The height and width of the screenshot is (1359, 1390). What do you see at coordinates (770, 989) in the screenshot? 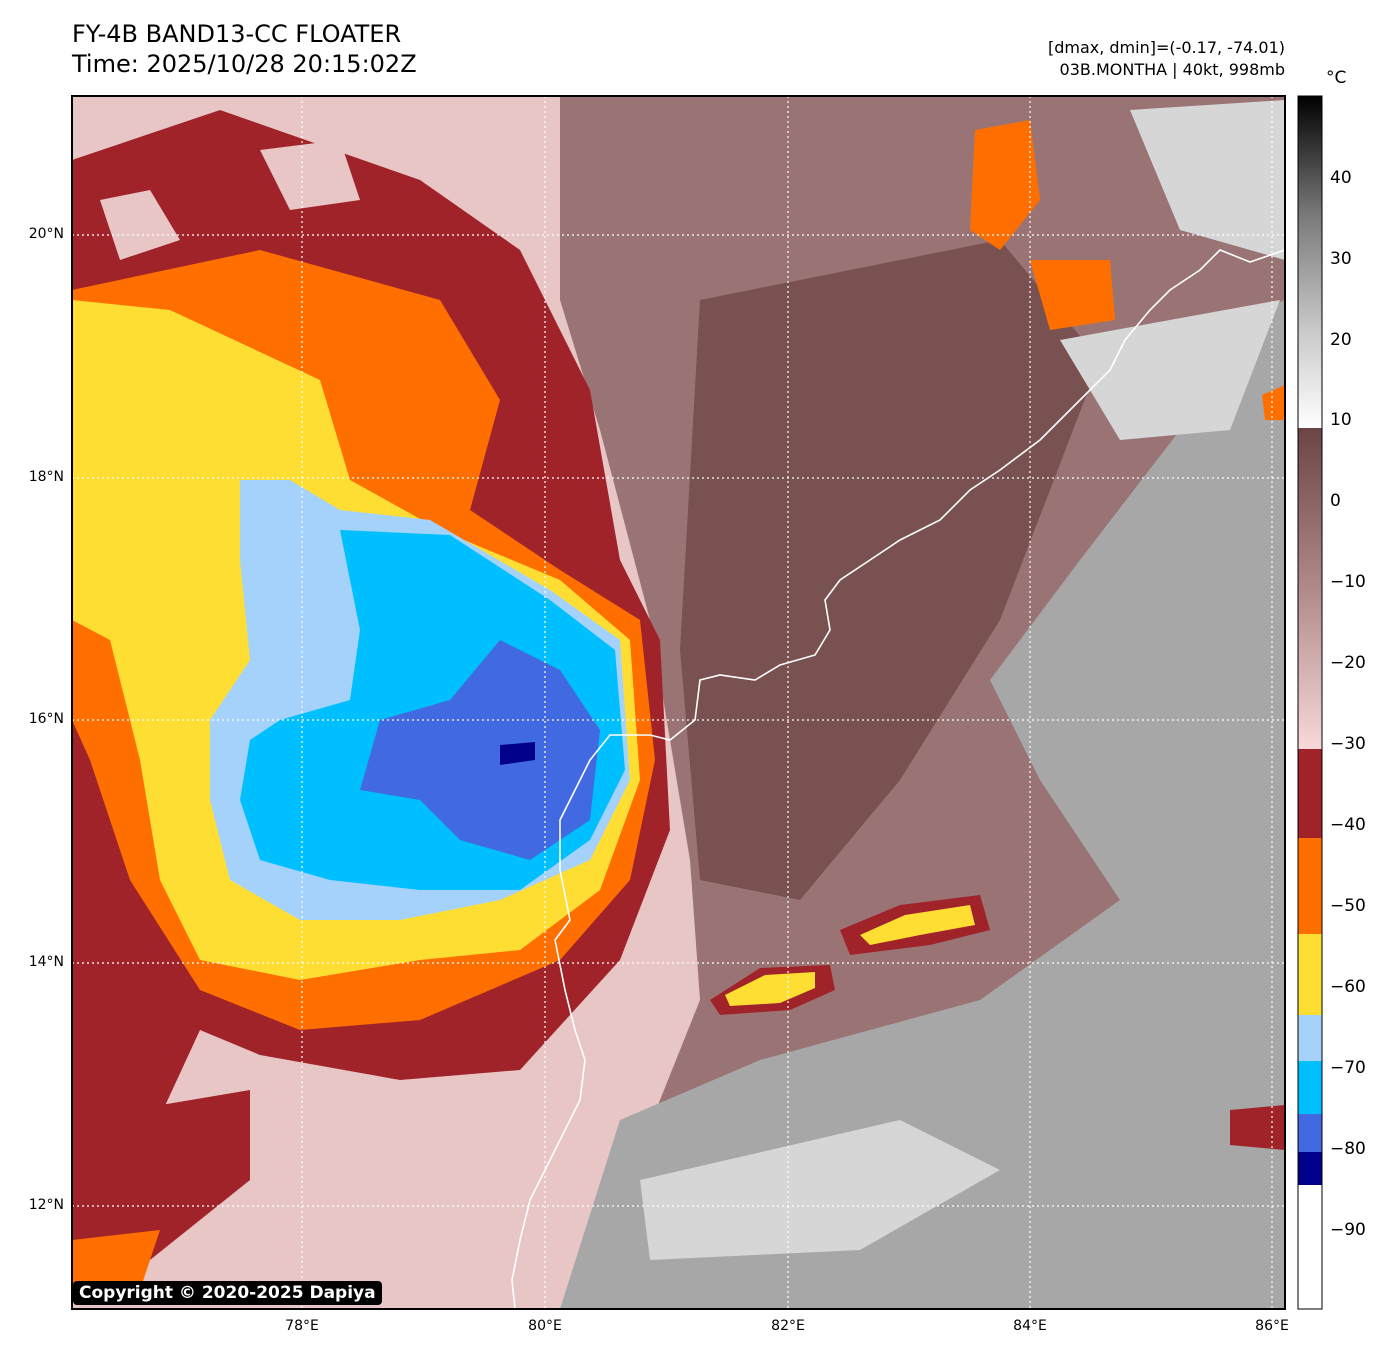
I see `cell-east-2-yellow` at bounding box center [770, 989].